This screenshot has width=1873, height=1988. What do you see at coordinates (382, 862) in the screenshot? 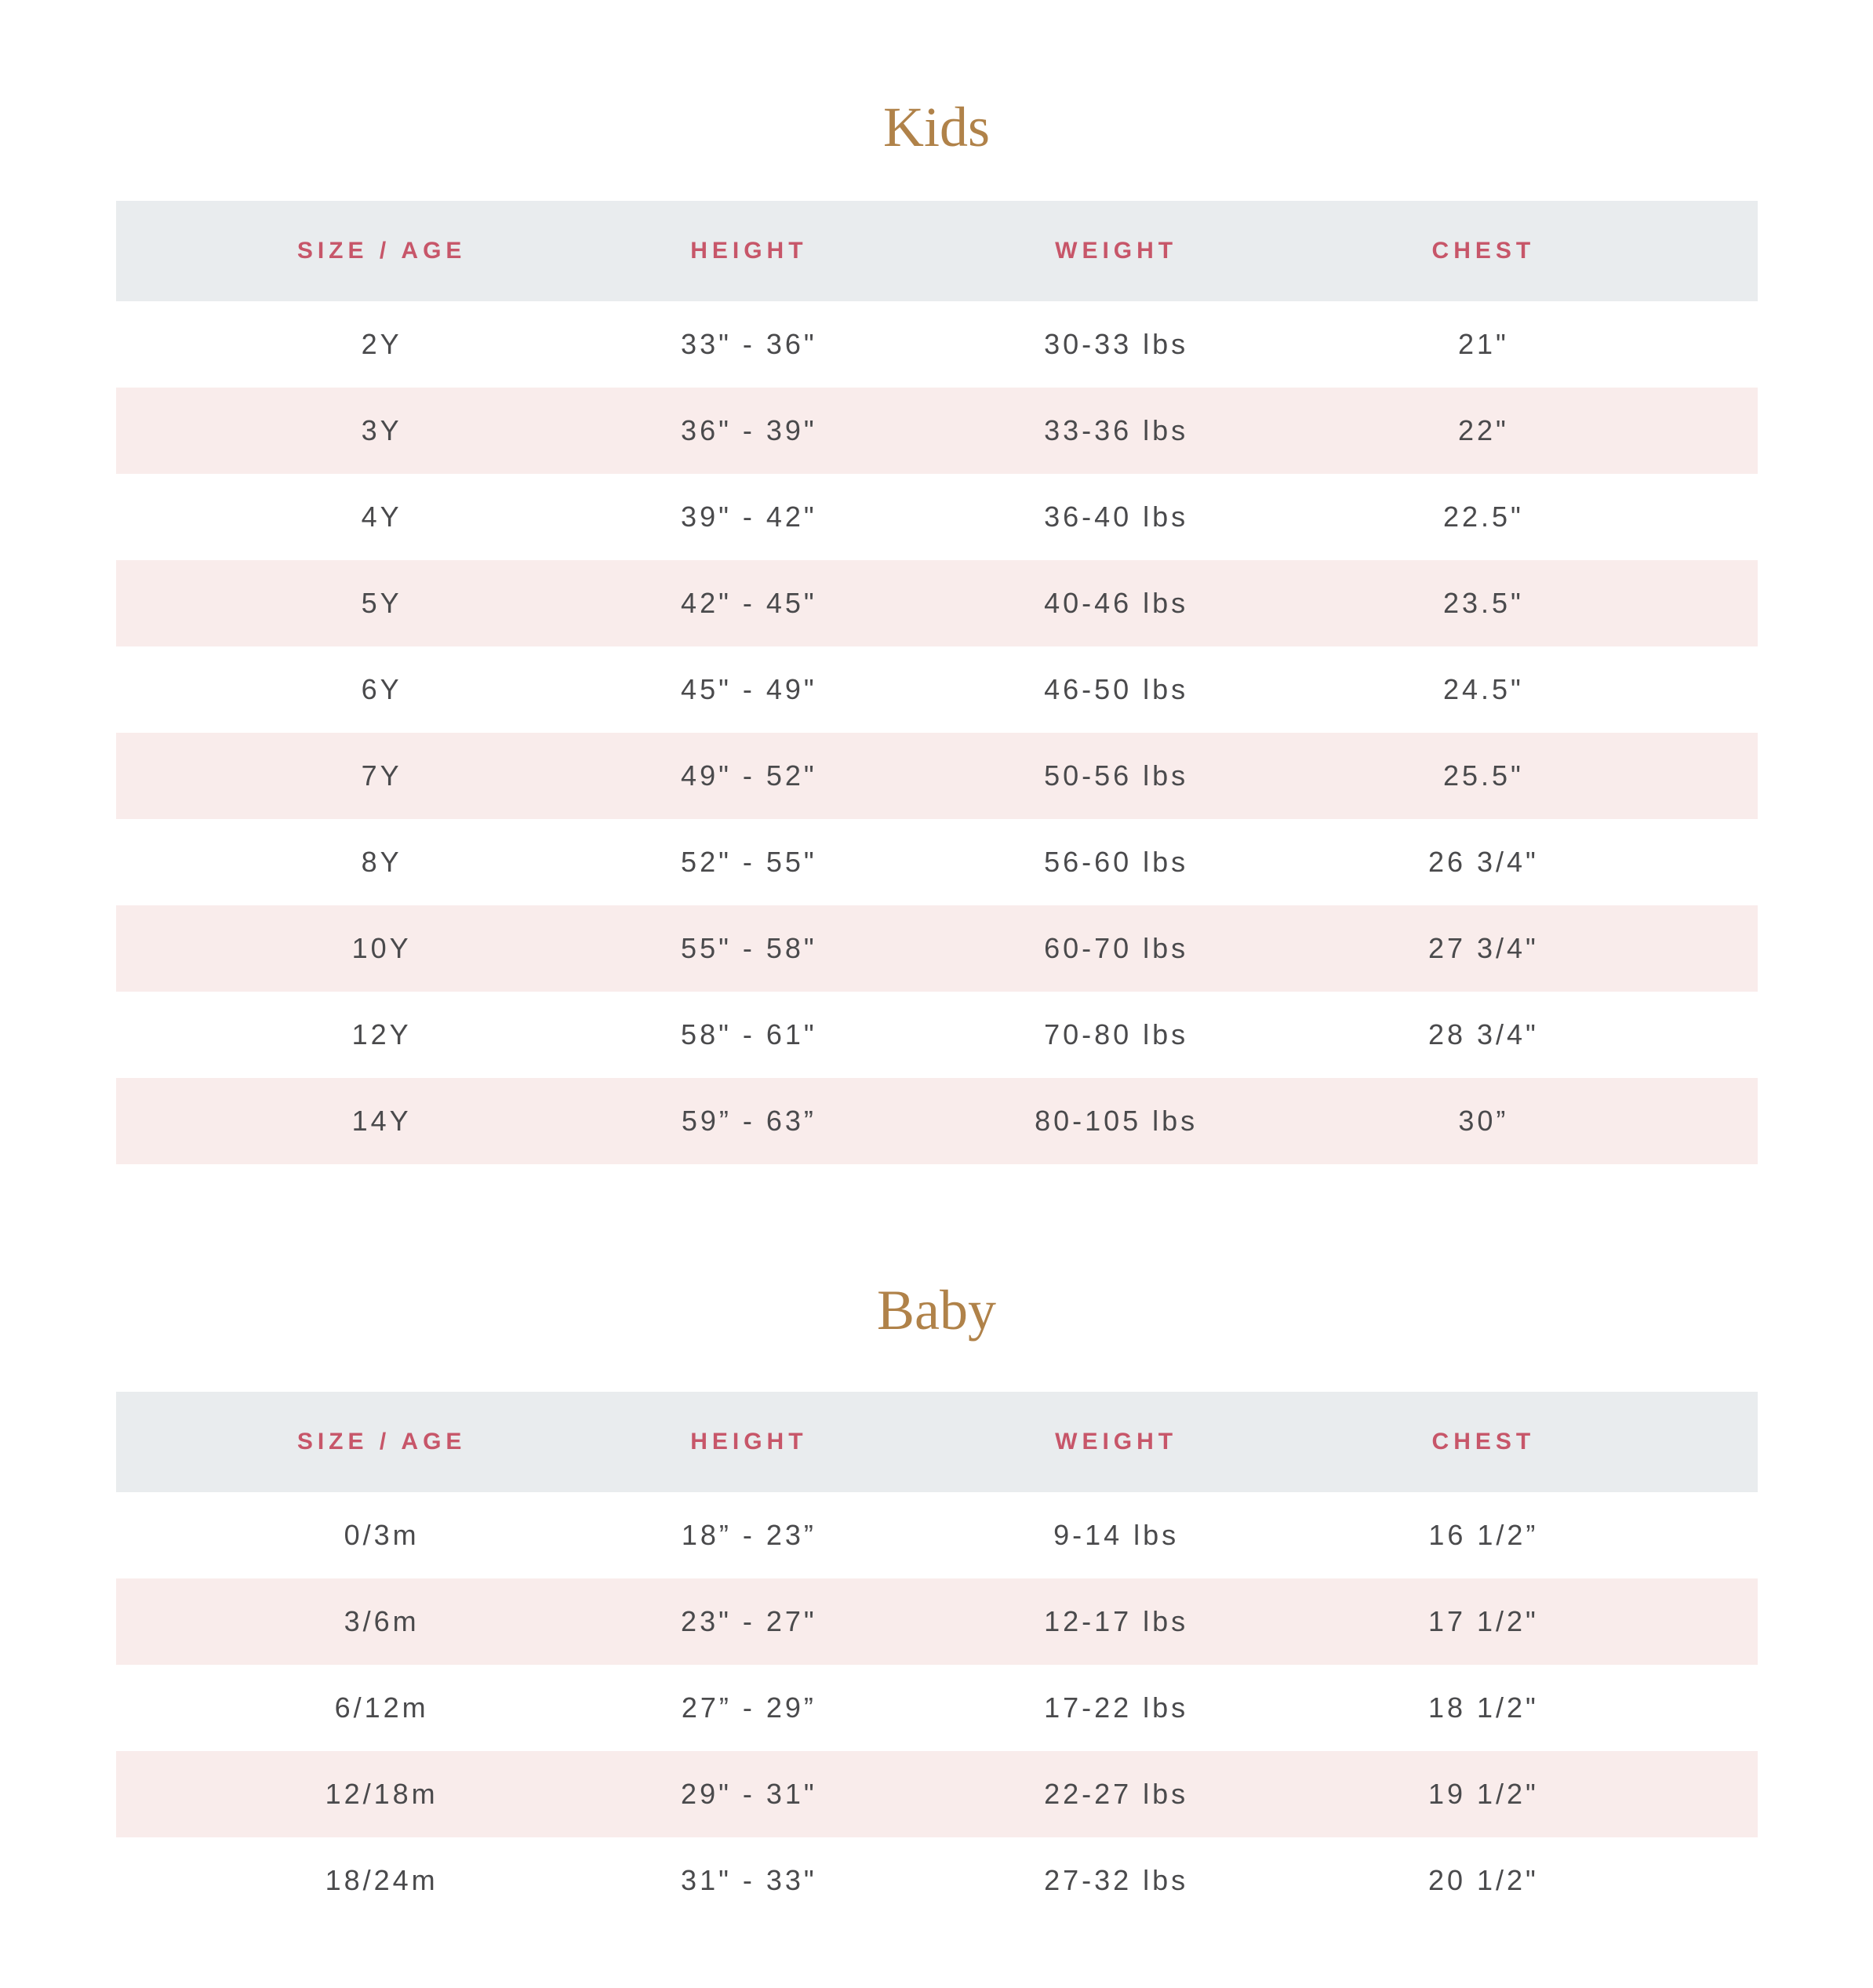
I see `table-cell-size-age: 8Y` at bounding box center [382, 862].